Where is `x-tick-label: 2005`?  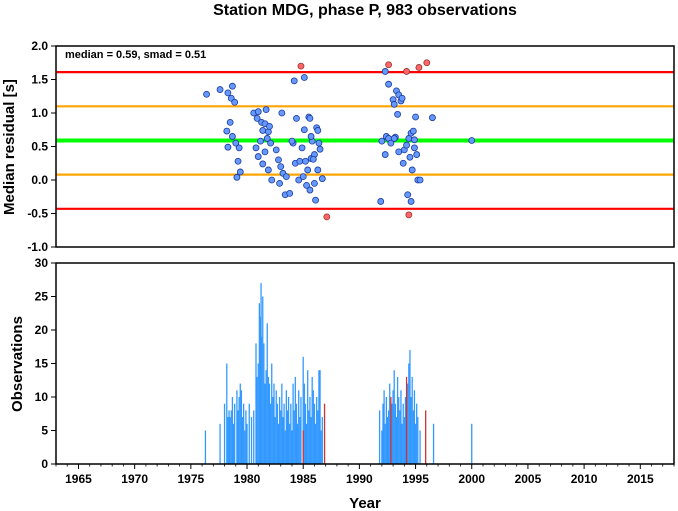 x-tick-label: 2005 is located at coordinates (528, 479).